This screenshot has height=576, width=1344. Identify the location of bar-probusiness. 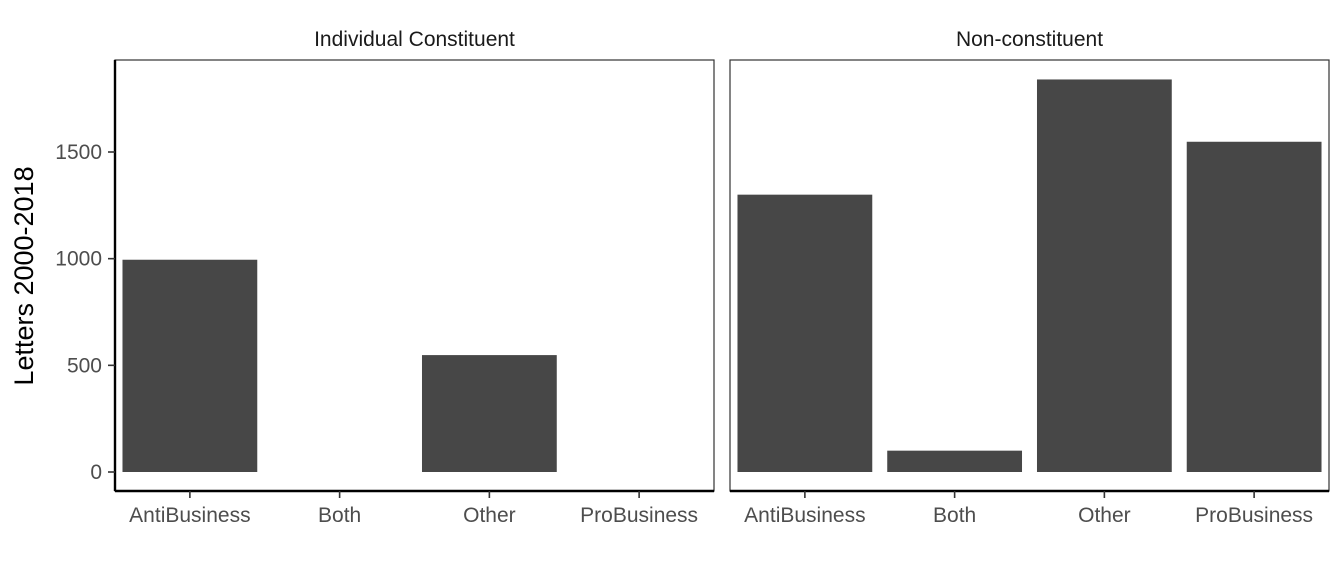
(1254, 306).